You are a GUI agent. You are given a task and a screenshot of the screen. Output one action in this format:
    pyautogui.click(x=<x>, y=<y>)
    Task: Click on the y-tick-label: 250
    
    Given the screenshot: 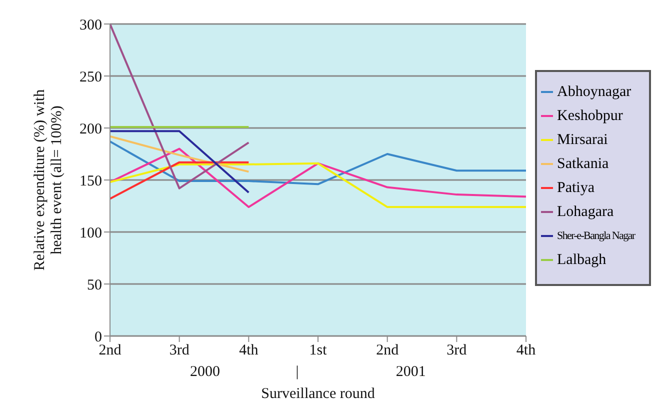 What is the action you would take?
    pyautogui.click(x=91, y=77)
    